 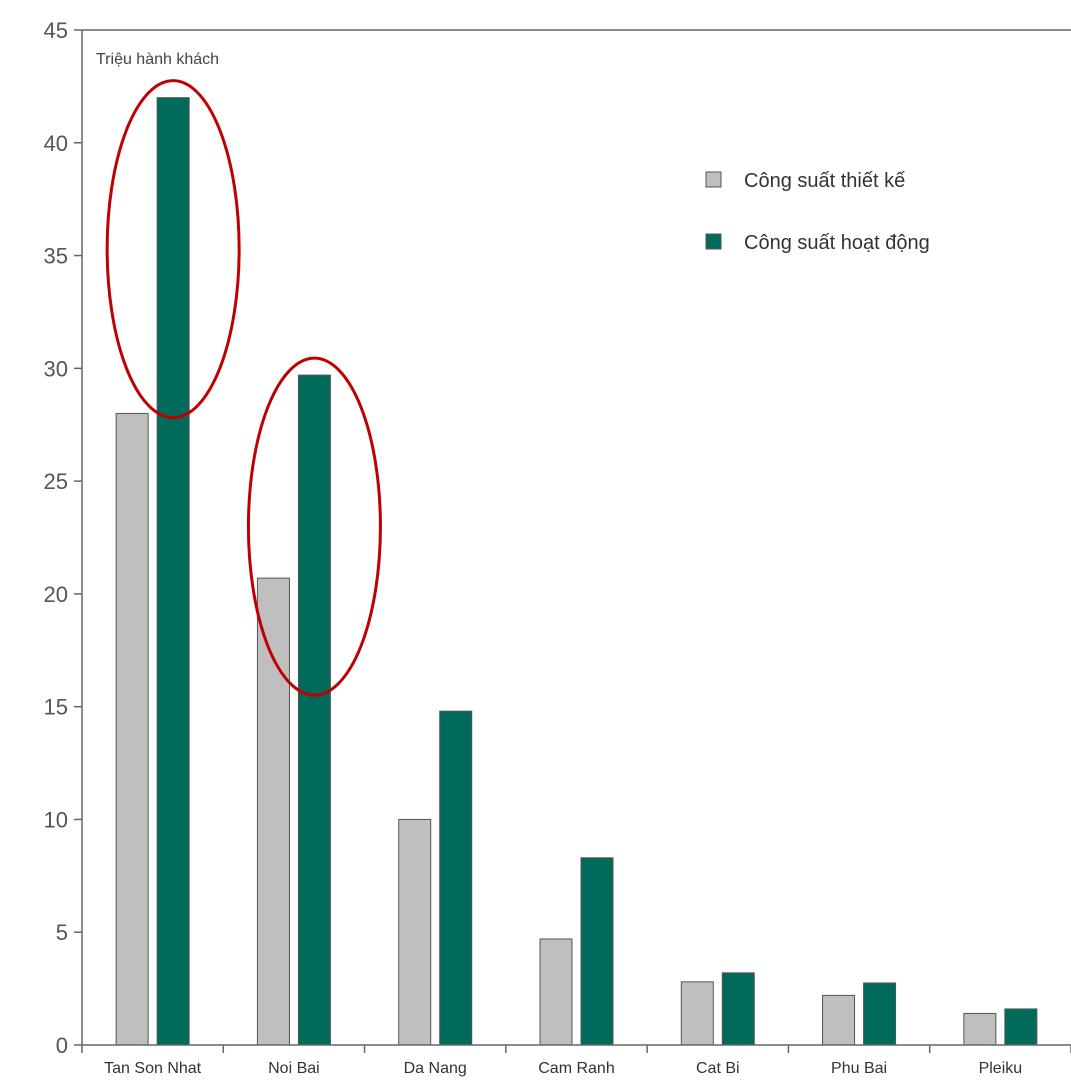 I want to click on x-tick-label: Da Nang, so click(x=435, y=1068).